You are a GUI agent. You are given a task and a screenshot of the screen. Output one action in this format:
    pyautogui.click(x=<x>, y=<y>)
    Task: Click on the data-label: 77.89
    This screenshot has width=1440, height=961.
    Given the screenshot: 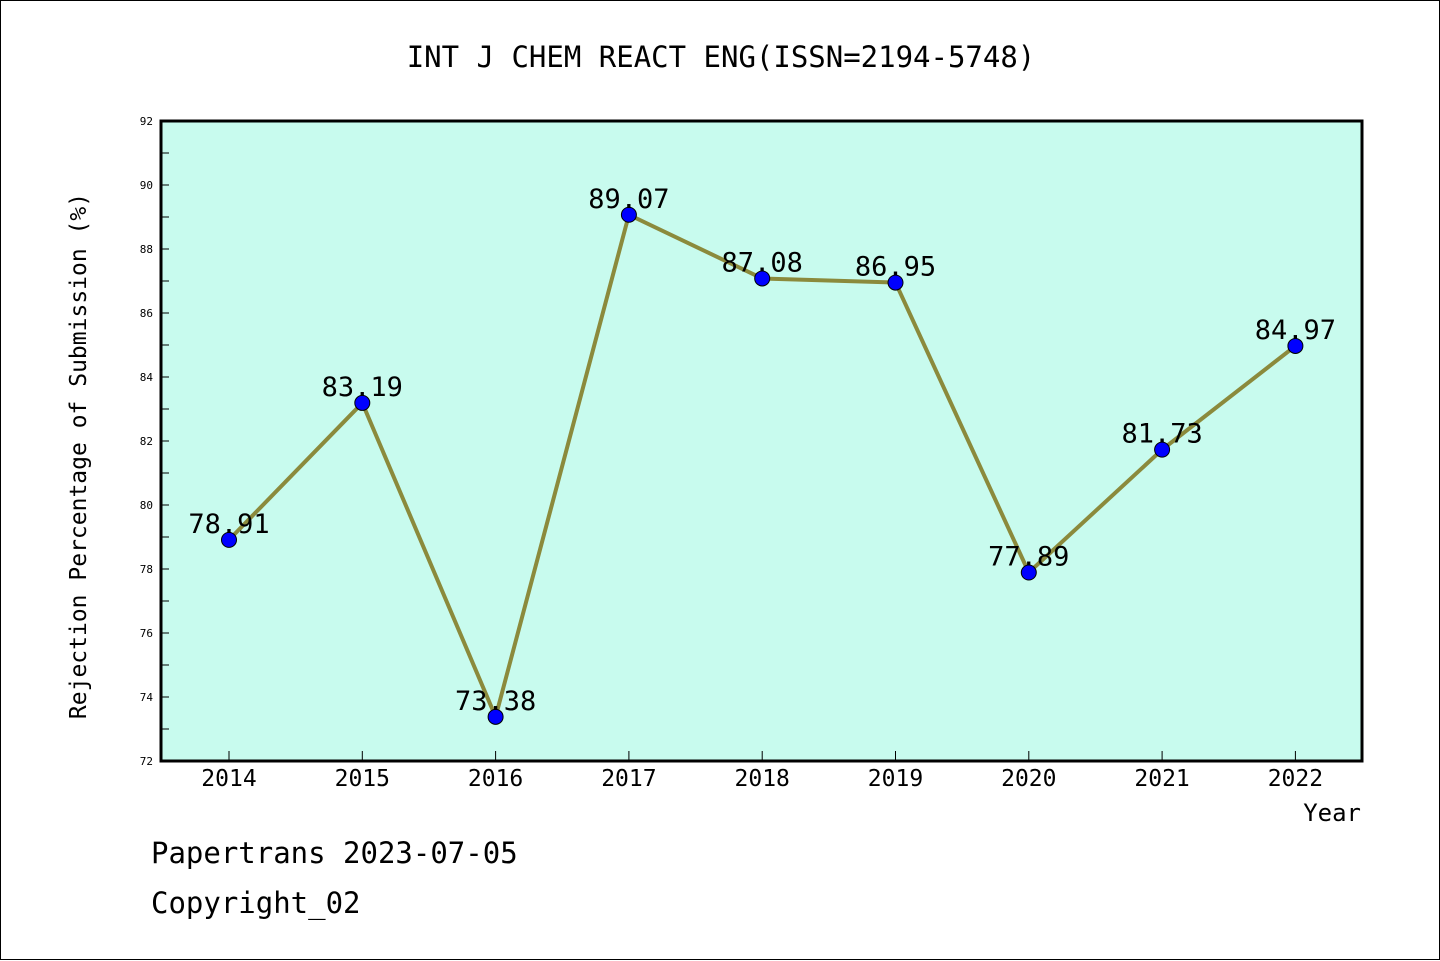 What is the action you would take?
    pyautogui.click(x=1028, y=557)
    